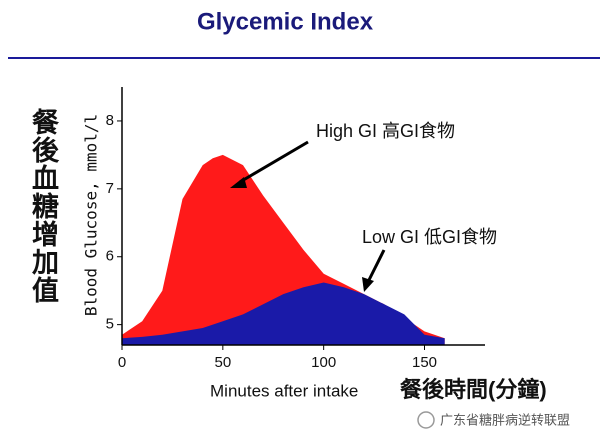 The width and height of the screenshot is (607, 435). What do you see at coordinates (110, 324) in the screenshot?
I see `y-tick-label: 5` at bounding box center [110, 324].